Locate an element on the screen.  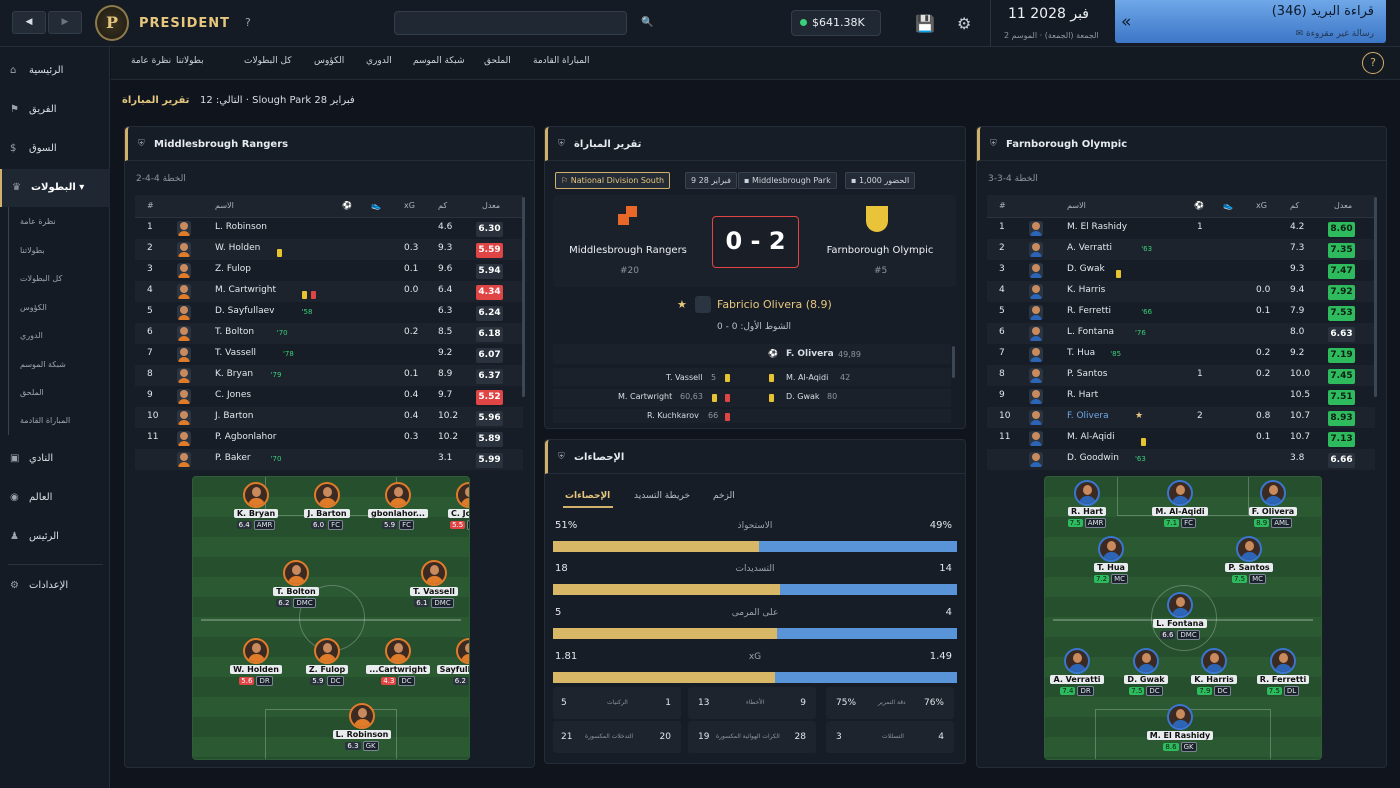
pitch-player: gbonlahor... 5.9 FC is located at coordinates (398, 506).